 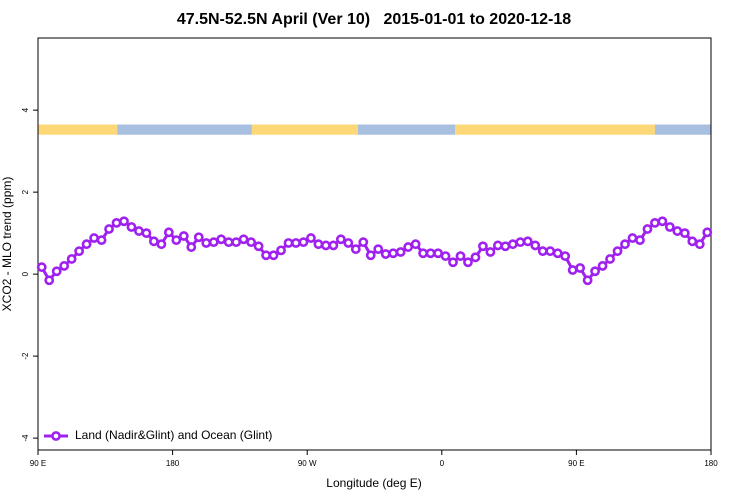 What do you see at coordinates (373, 483) in the screenshot?
I see `x-axis-label: Longitude (deg E)` at bounding box center [373, 483].